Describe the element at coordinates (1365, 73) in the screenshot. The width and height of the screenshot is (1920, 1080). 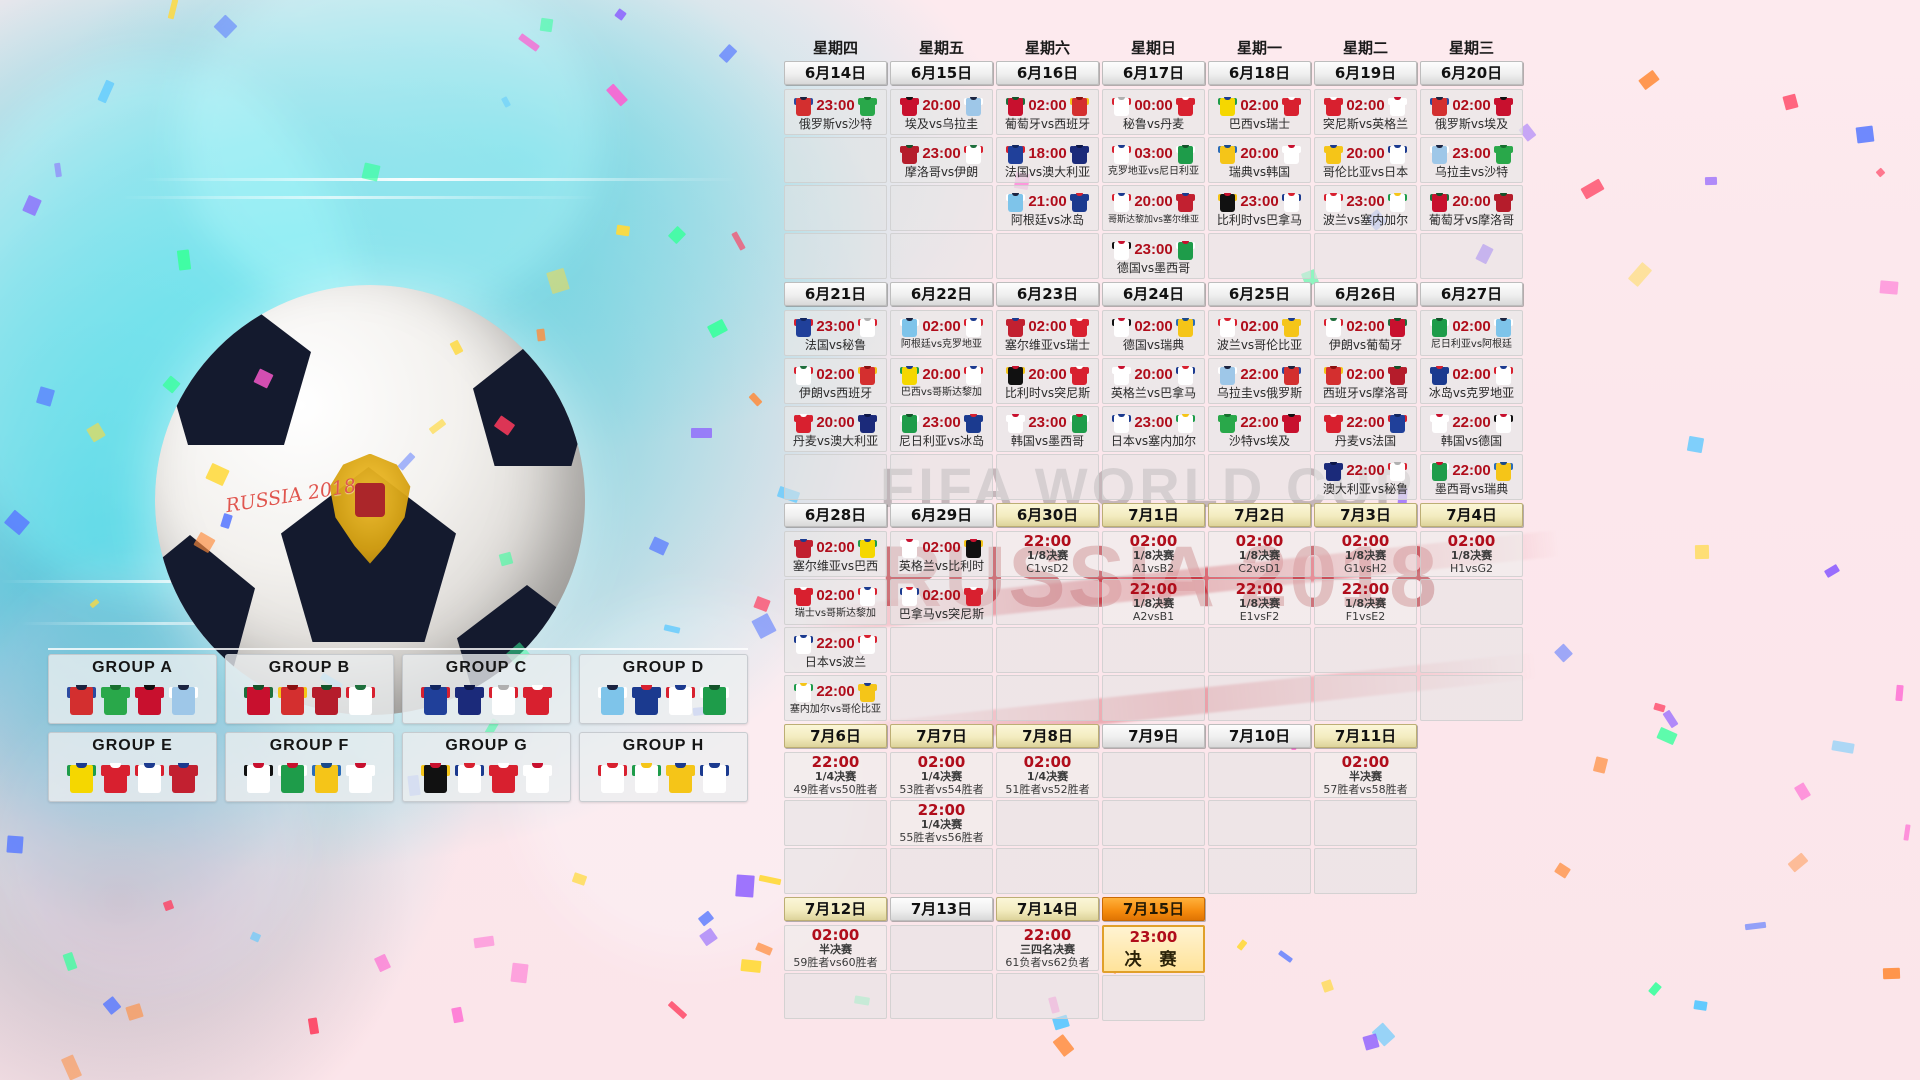
I see `date-header: 6月19日` at that location.